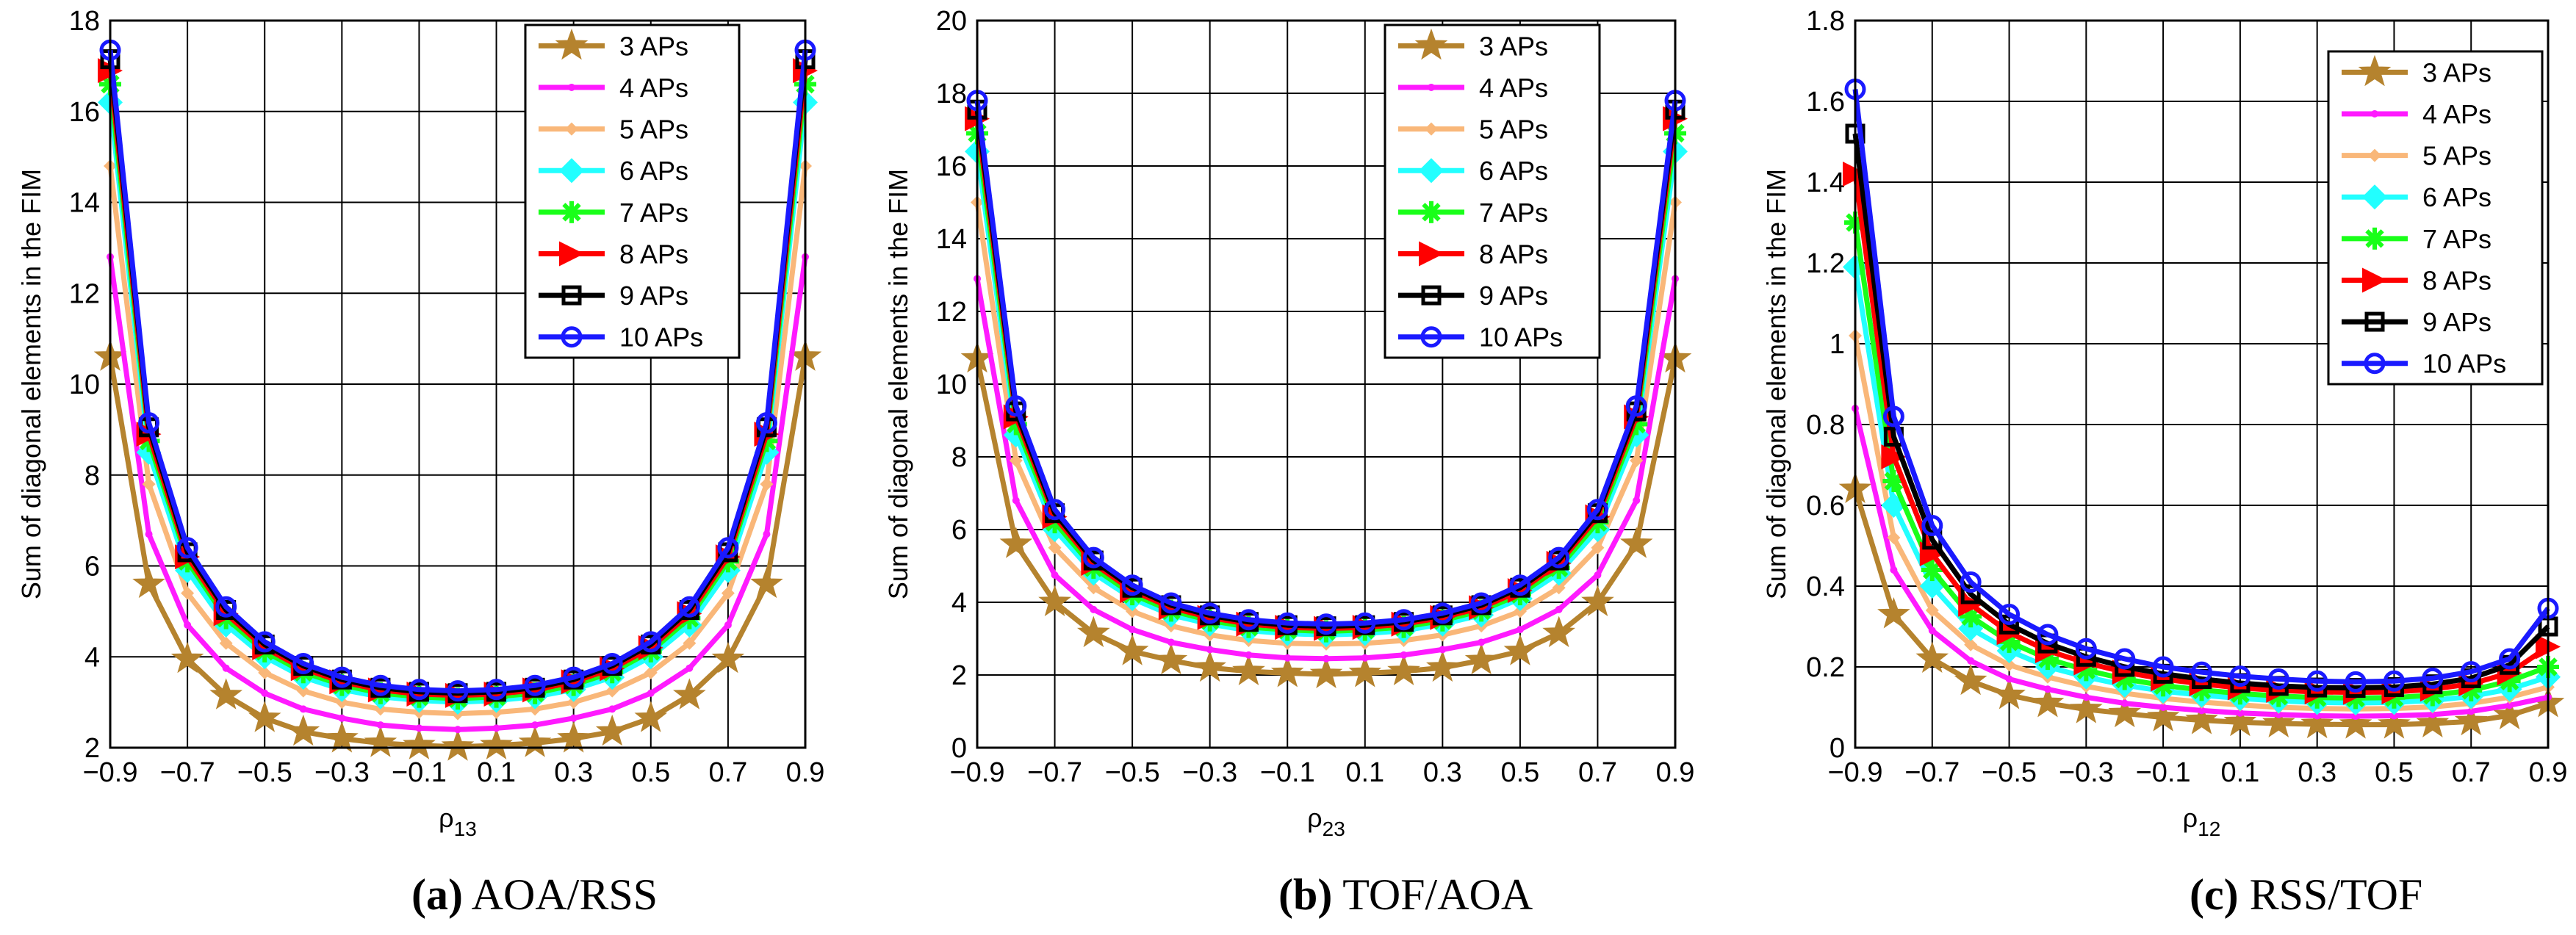 This screenshot has height=935, width=2576. What do you see at coordinates (613, 213) in the screenshot?
I see `legend-entry: 7 APs` at bounding box center [613, 213].